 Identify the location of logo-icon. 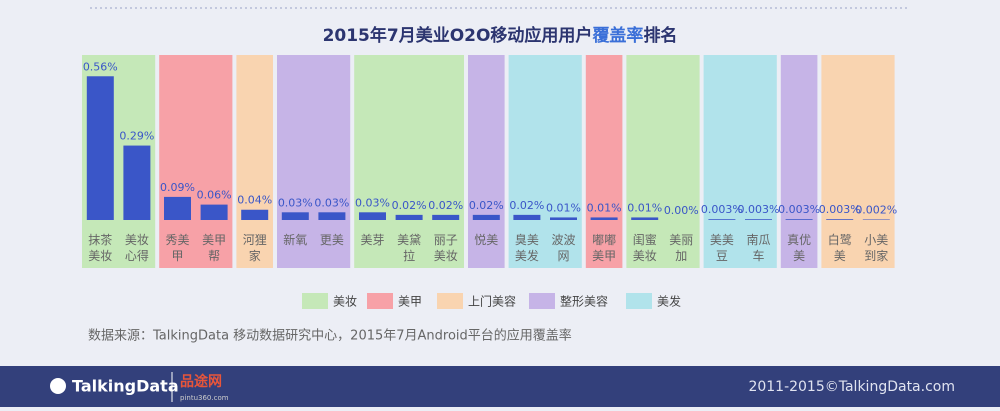
(58, 386).